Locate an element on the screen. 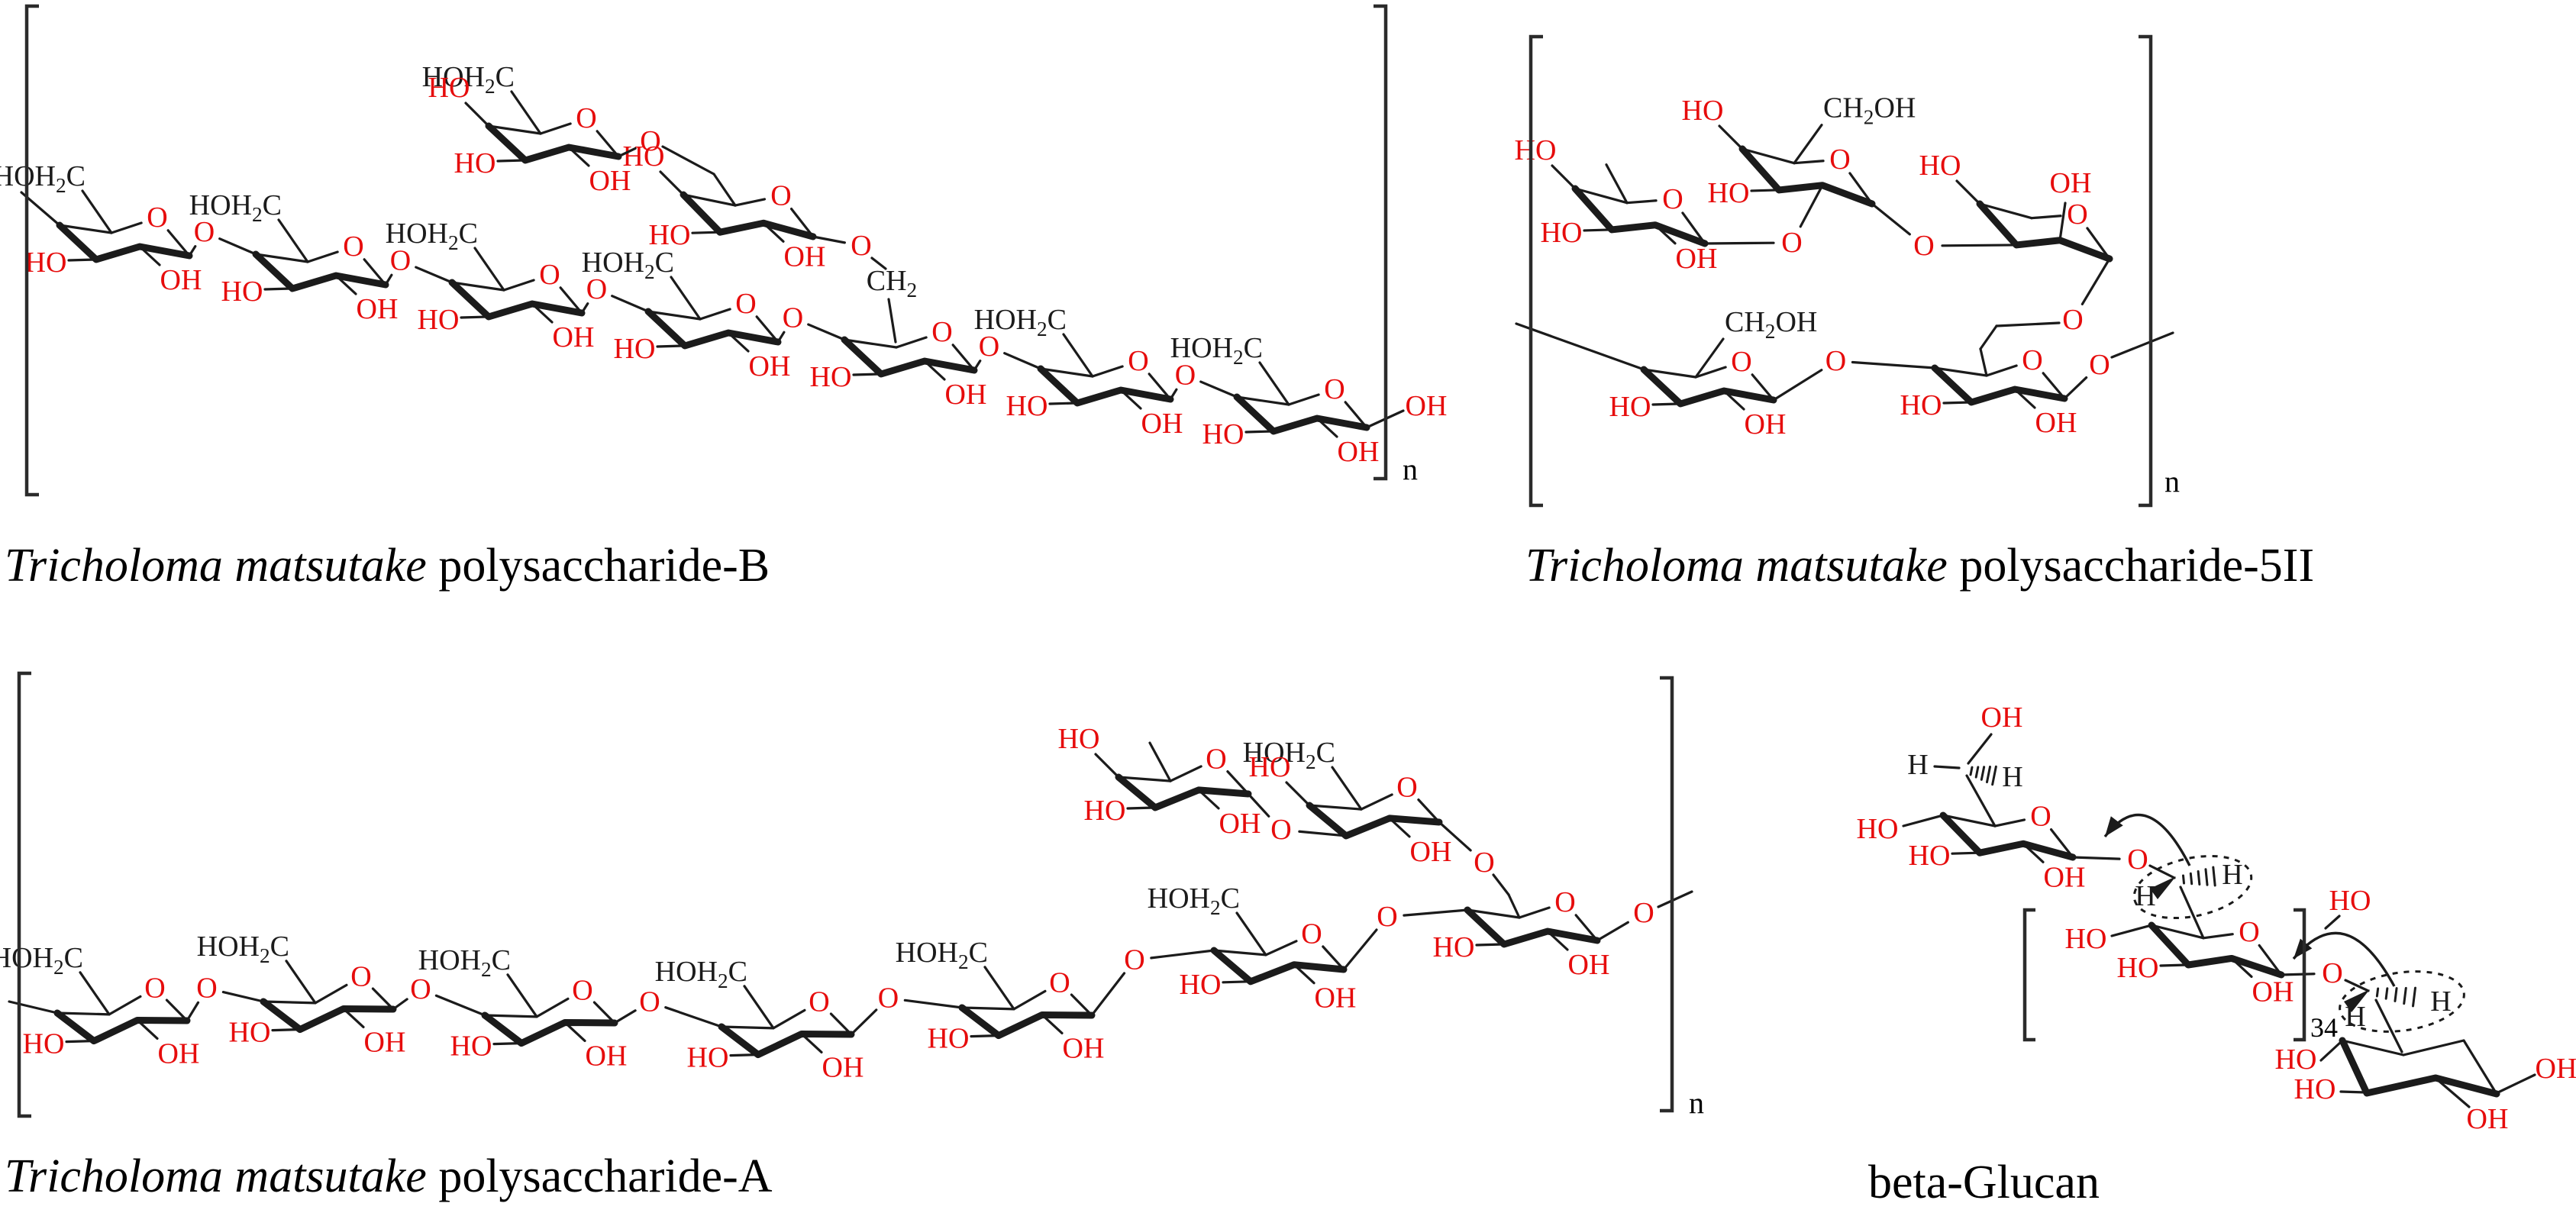  label-suffix: polysaccharide-B is located at coordinates (598, 566).